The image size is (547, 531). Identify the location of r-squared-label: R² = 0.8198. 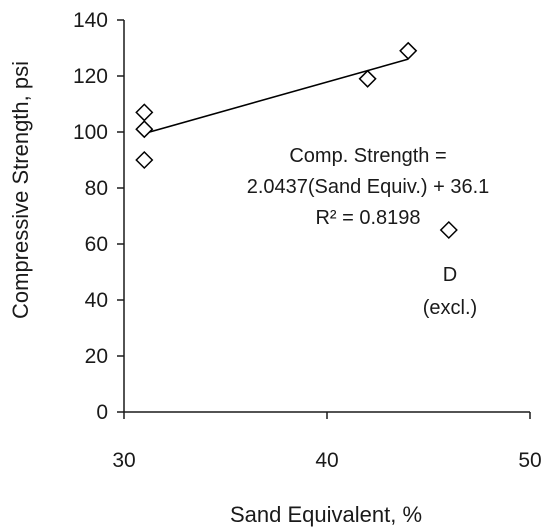
(367, 218).